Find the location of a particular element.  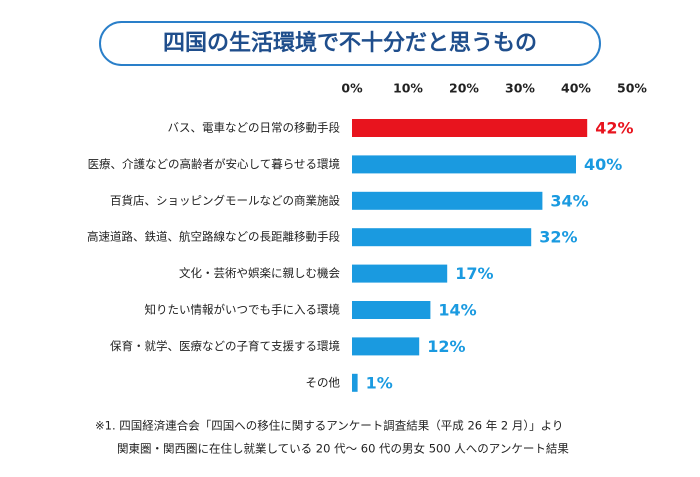

x-tick-label: 0% is located at coordinates (352, 88).